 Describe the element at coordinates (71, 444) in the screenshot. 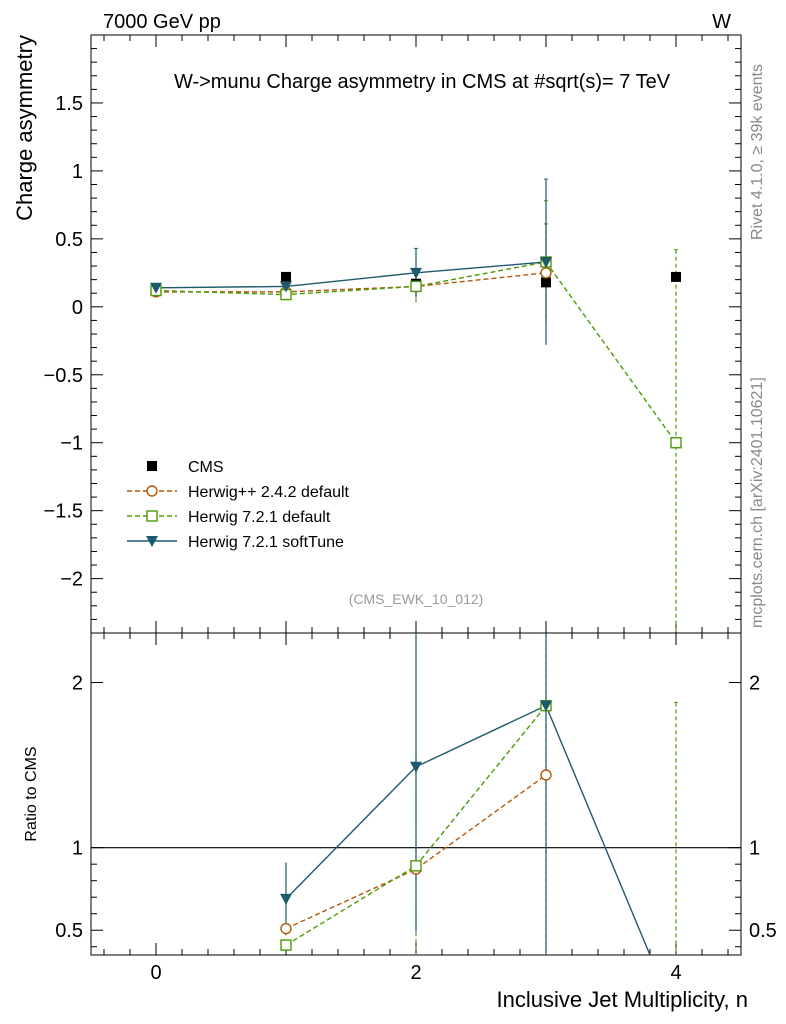

I see `y-tick-label: −1` at that location.